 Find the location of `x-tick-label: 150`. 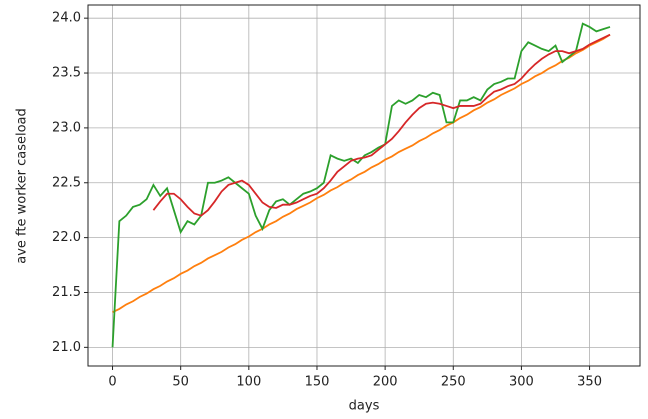

x-tick-label: 150 is located at coordinates (317, 382).